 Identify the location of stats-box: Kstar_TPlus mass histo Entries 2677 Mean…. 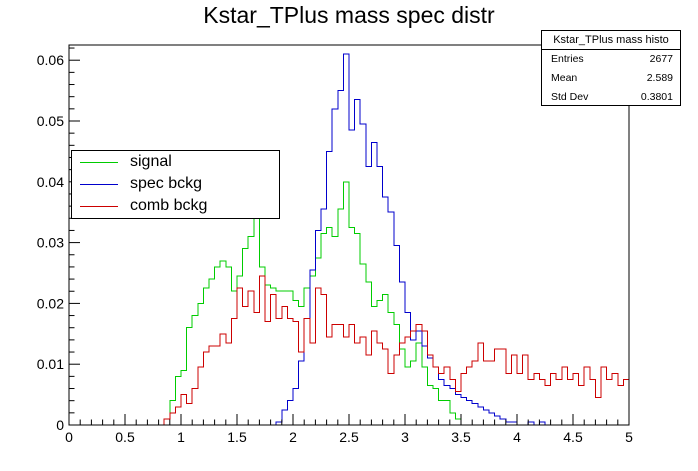
(611, 68).